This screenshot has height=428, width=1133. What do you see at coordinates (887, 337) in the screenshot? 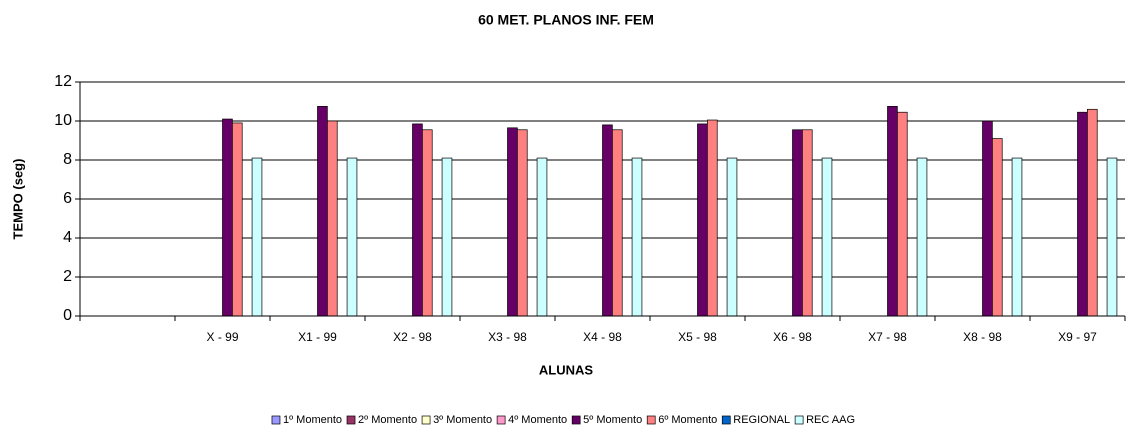
I see `x-tick-label: X7 - 98` at bounding box center [887, 337].